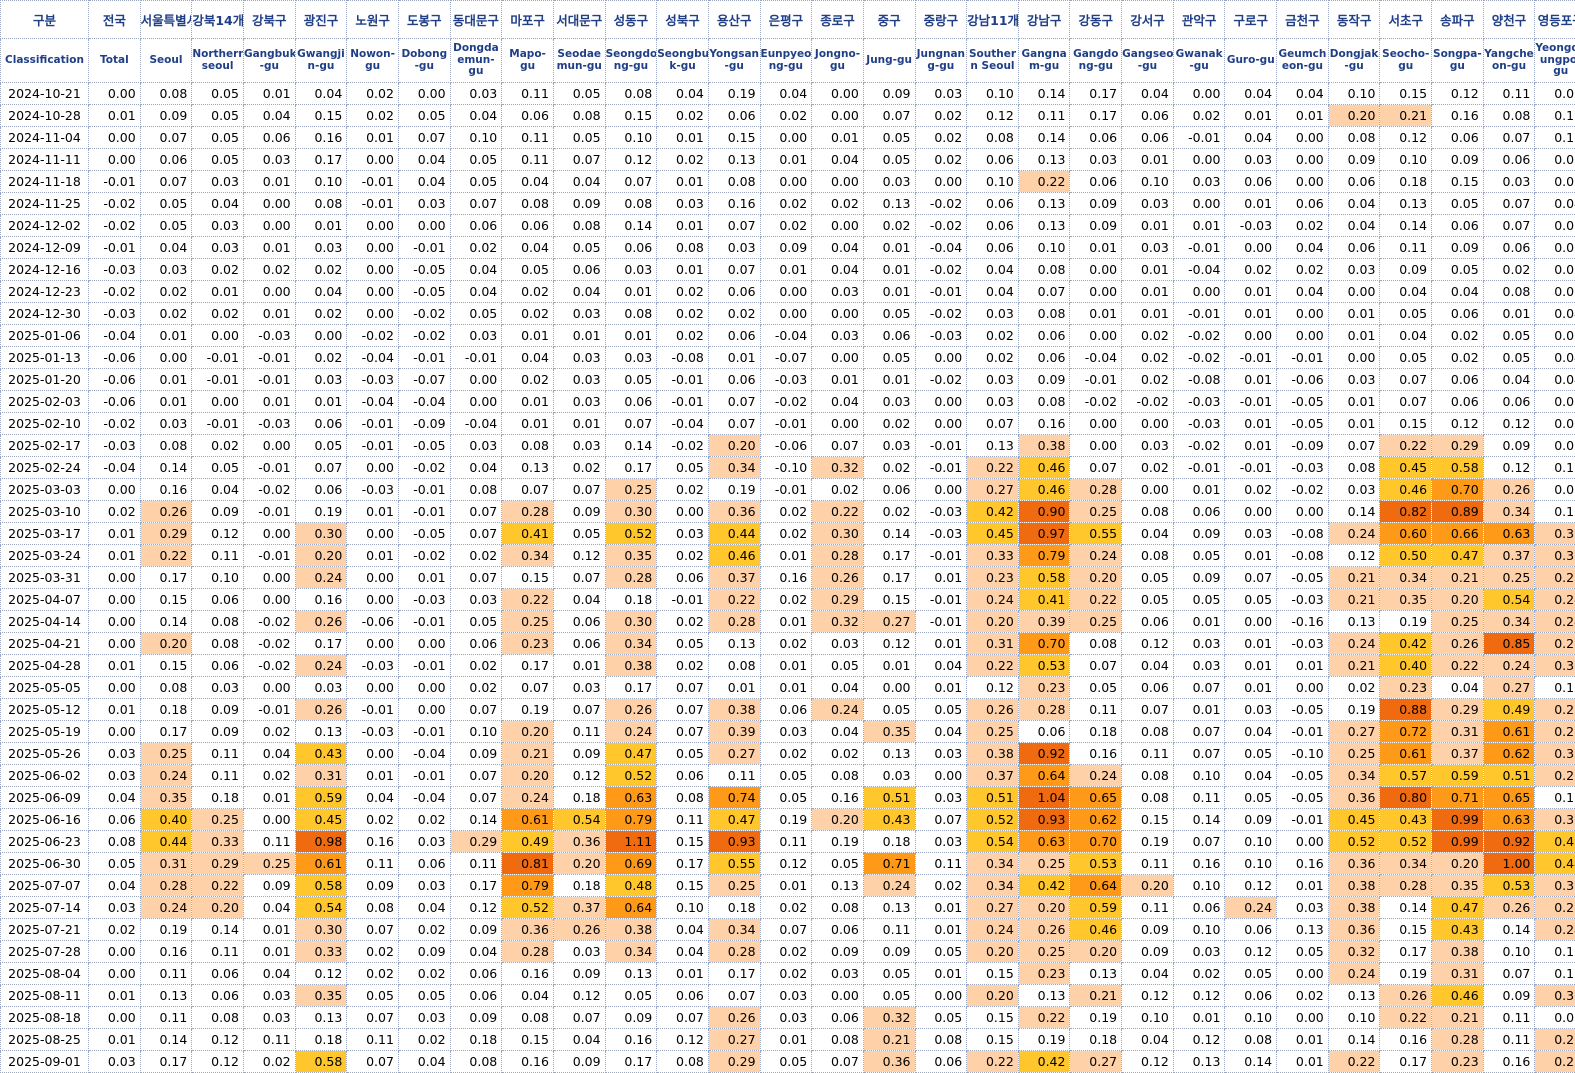 Image resolution: width=1575 pixels, height=1073 pixels. What do you see at coordinates (217, 467) in the screenshot?
I see `table-cell: 0.05` at bounding box center [217, 467].